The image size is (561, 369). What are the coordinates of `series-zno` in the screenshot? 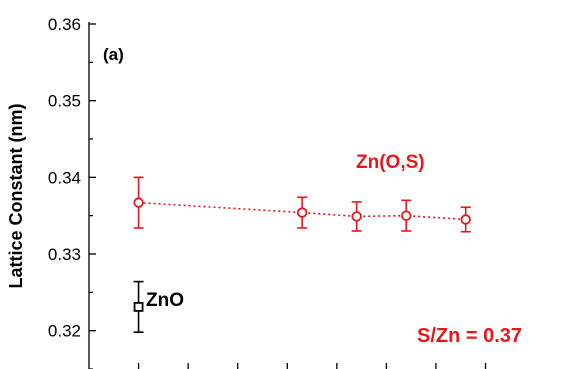 It's located at (138, 307).